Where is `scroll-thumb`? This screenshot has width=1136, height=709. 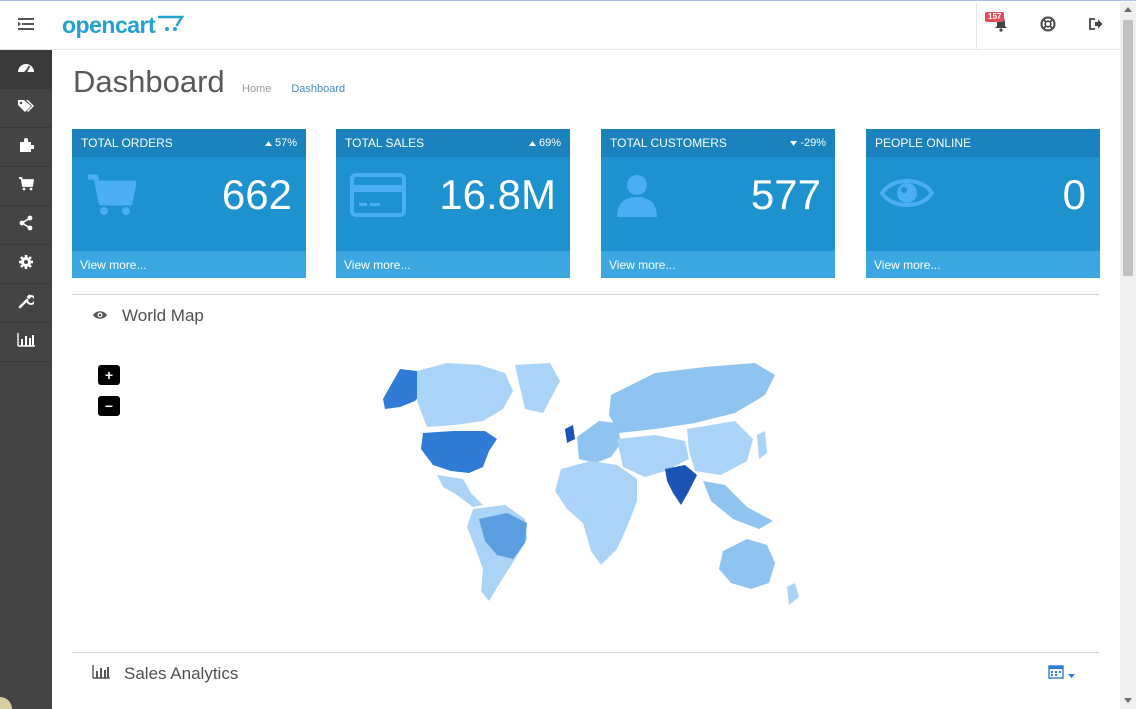
scroll-thumb is located at coordinates (1128, 148).